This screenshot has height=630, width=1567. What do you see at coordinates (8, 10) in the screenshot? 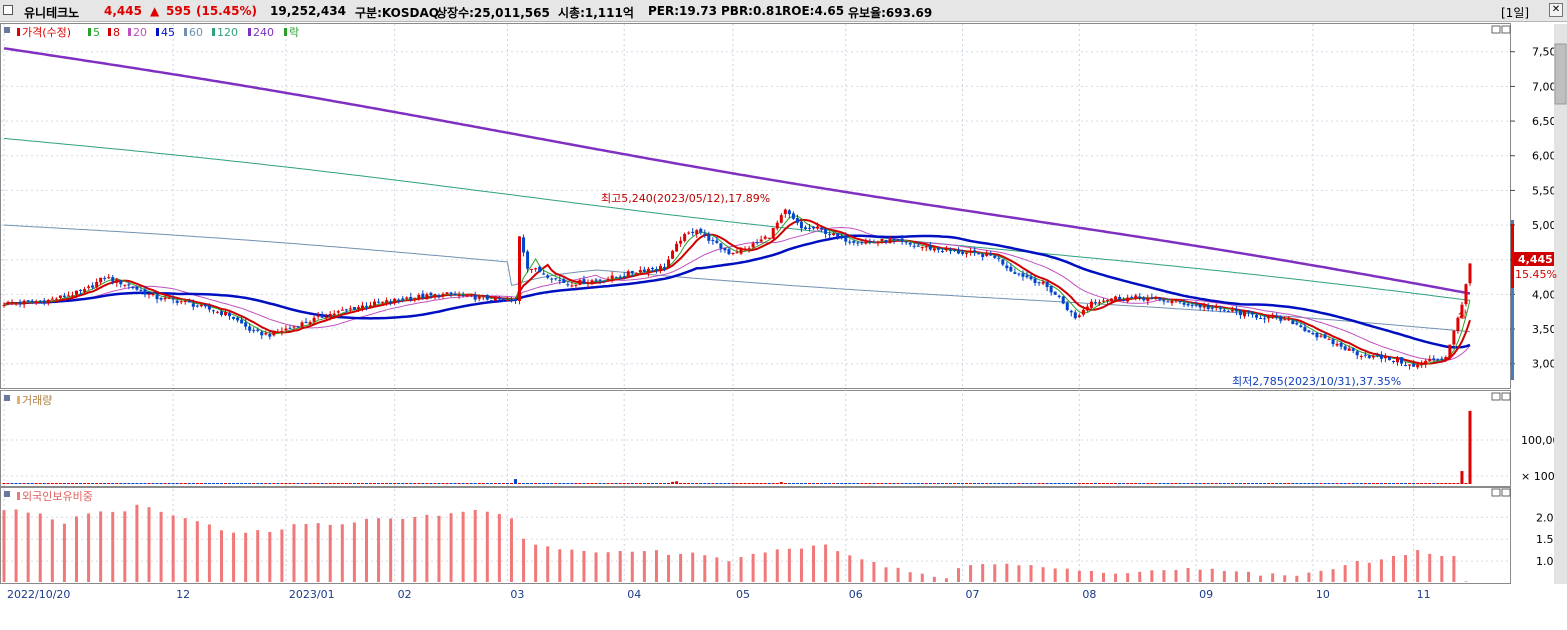
I see `select-checkbox` at bounding box center [8, 10].